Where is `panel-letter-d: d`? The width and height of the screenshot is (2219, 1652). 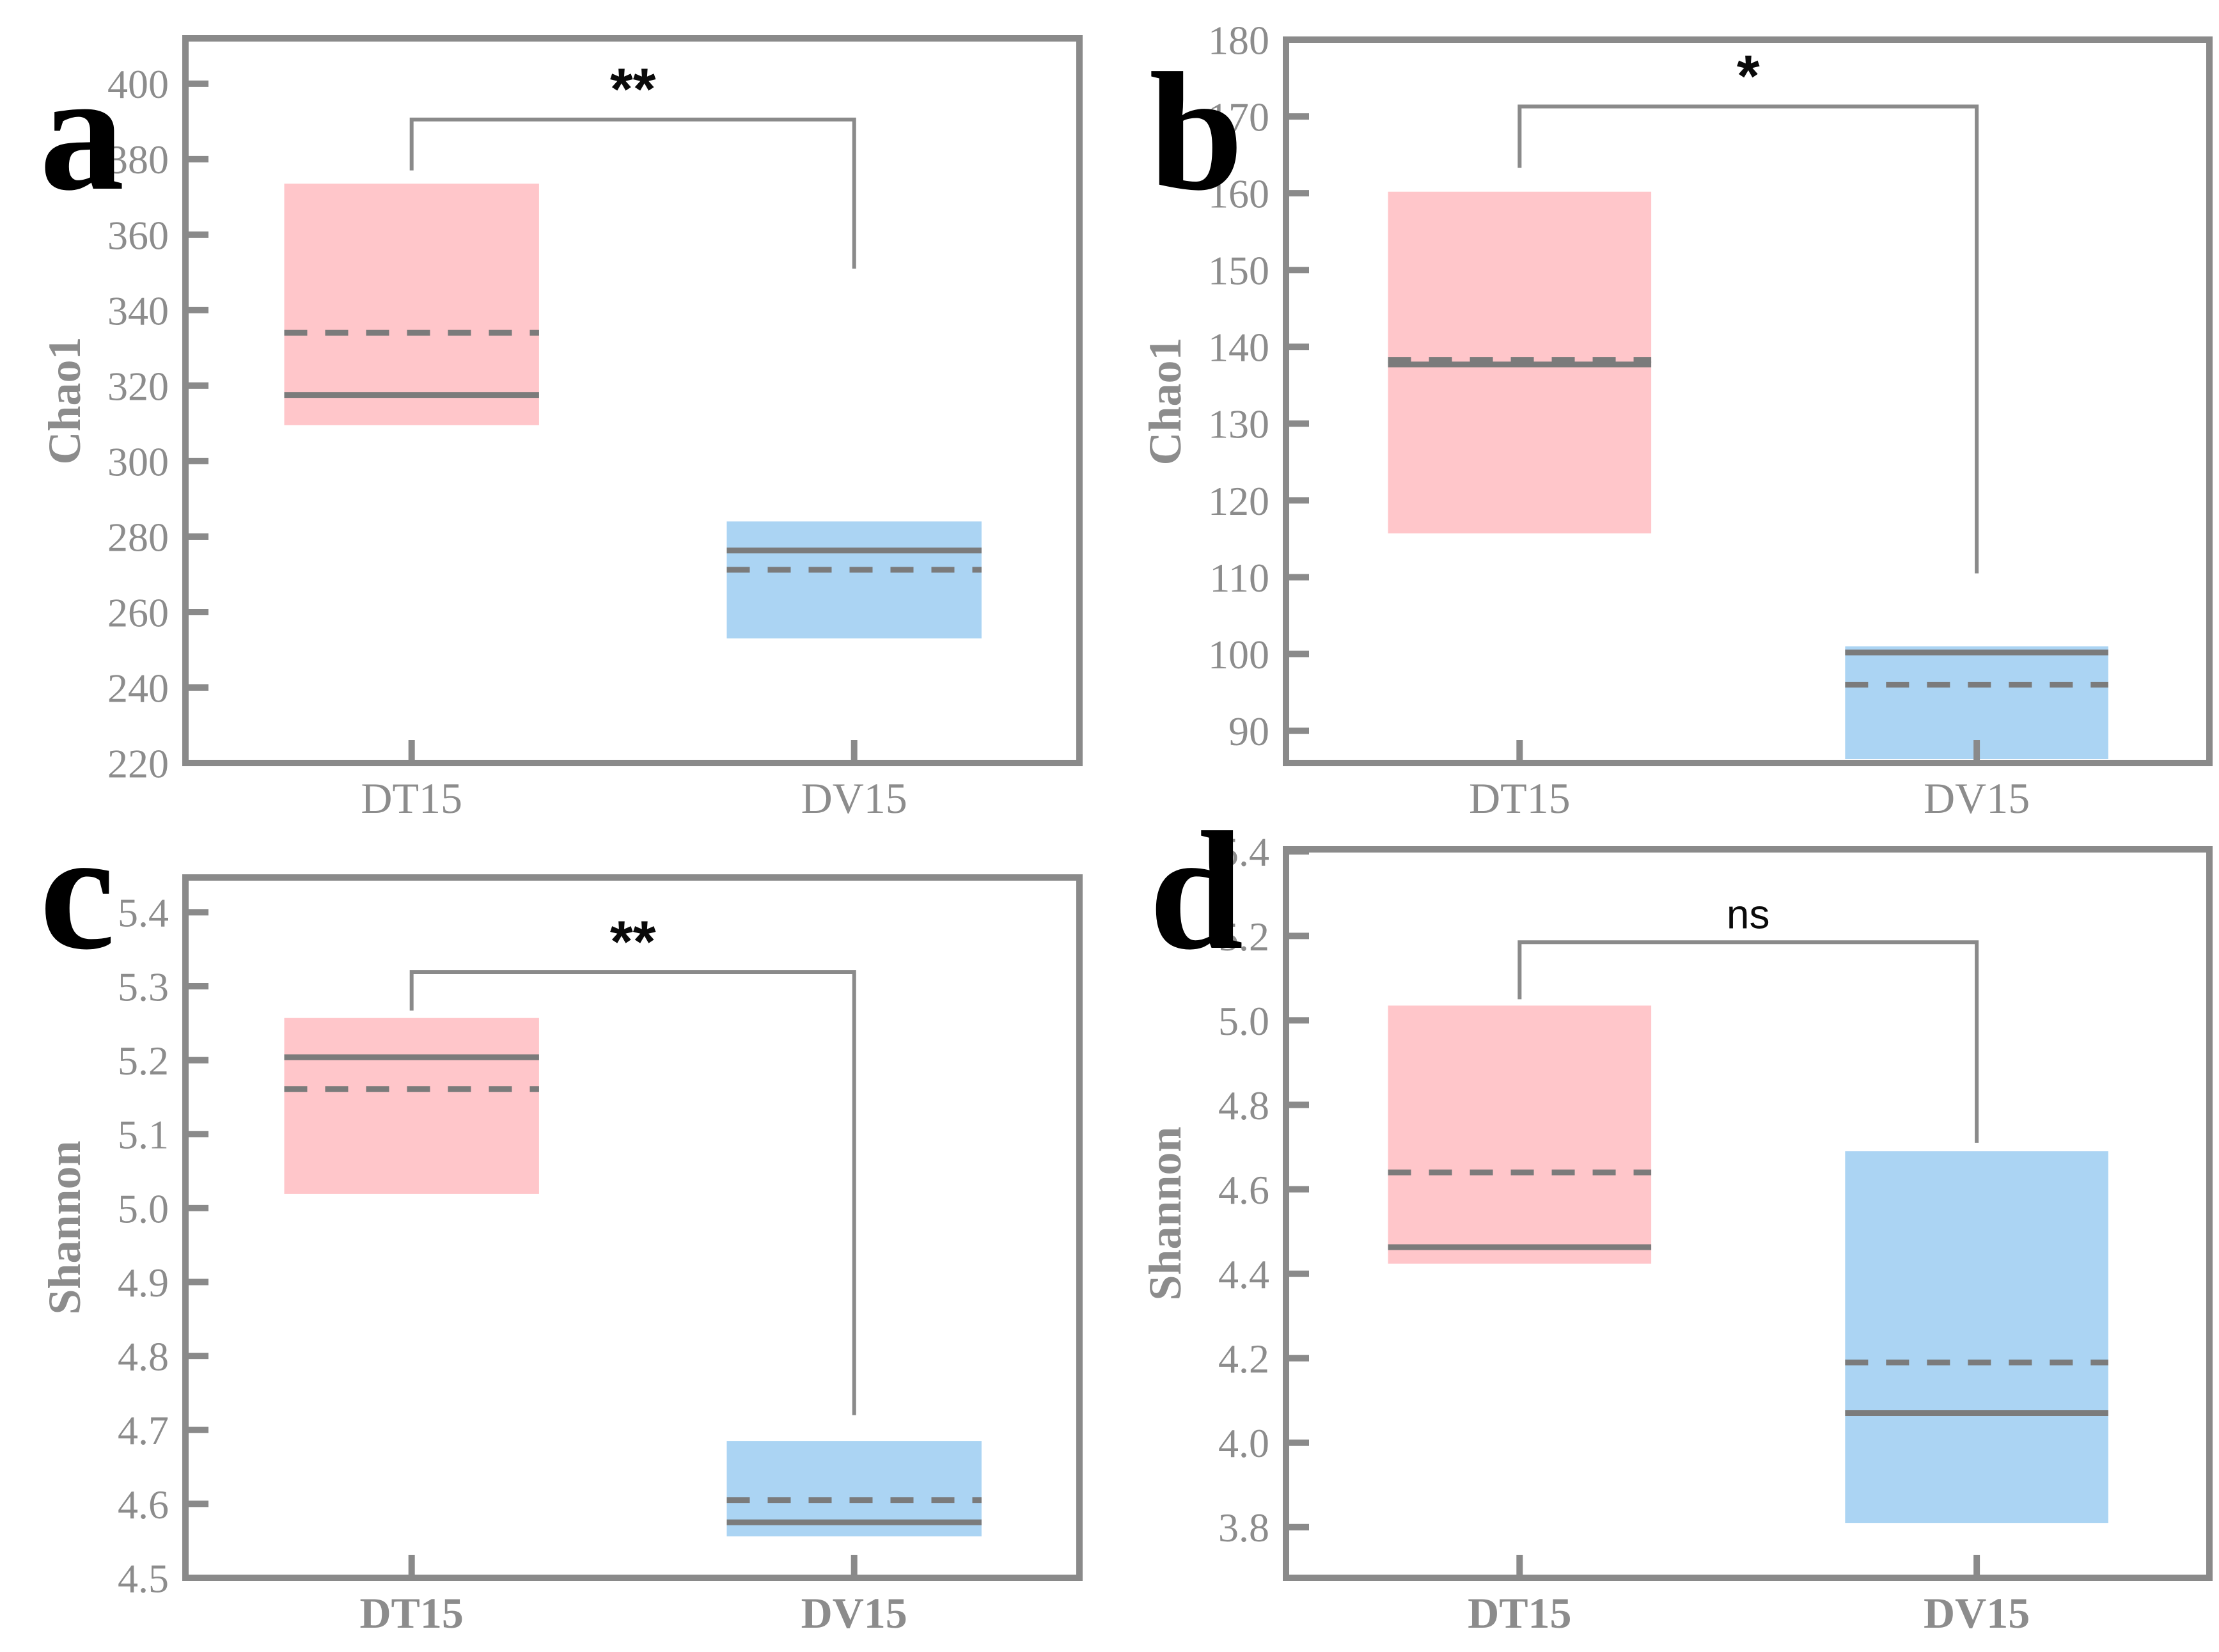 panel-letter-d: d is located at coordinates (1196, 905).